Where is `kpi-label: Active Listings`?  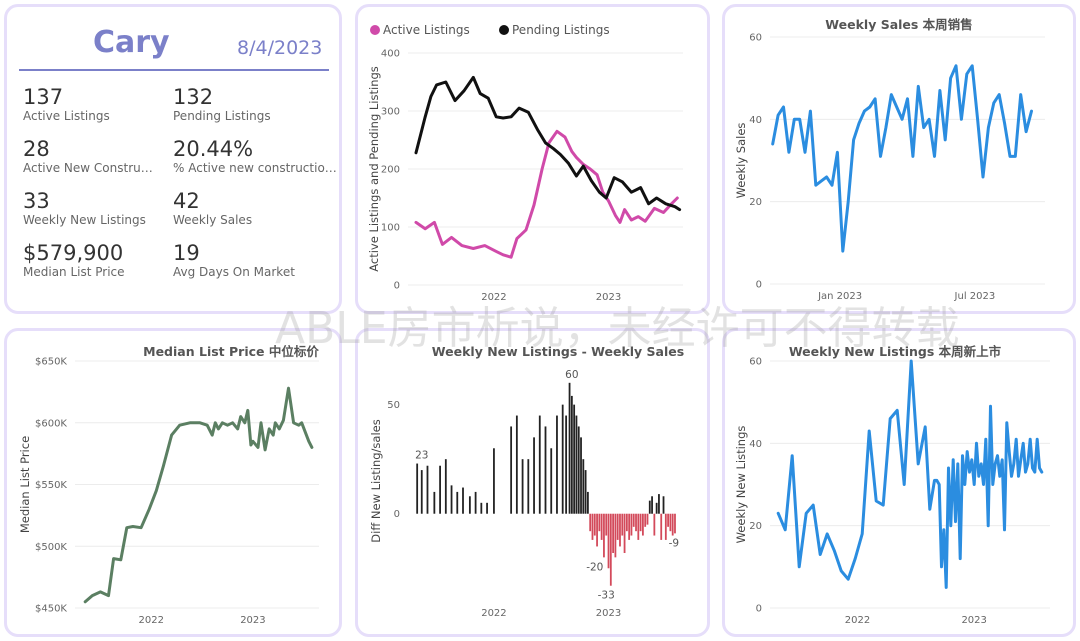 kpi-label: Active Listings is located at coordinates (66, 116).